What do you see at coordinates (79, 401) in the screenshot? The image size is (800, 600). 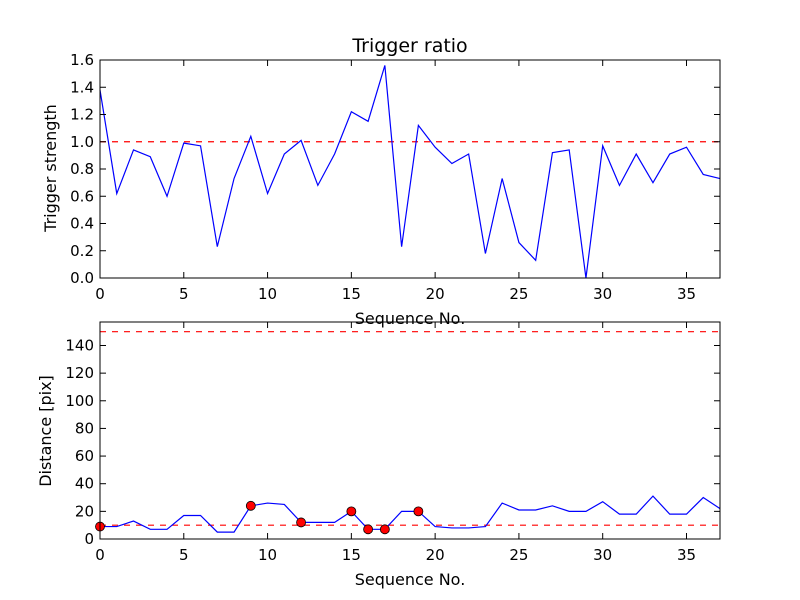 I see `y-tick-label: 100` at bounding box center [79, 401].